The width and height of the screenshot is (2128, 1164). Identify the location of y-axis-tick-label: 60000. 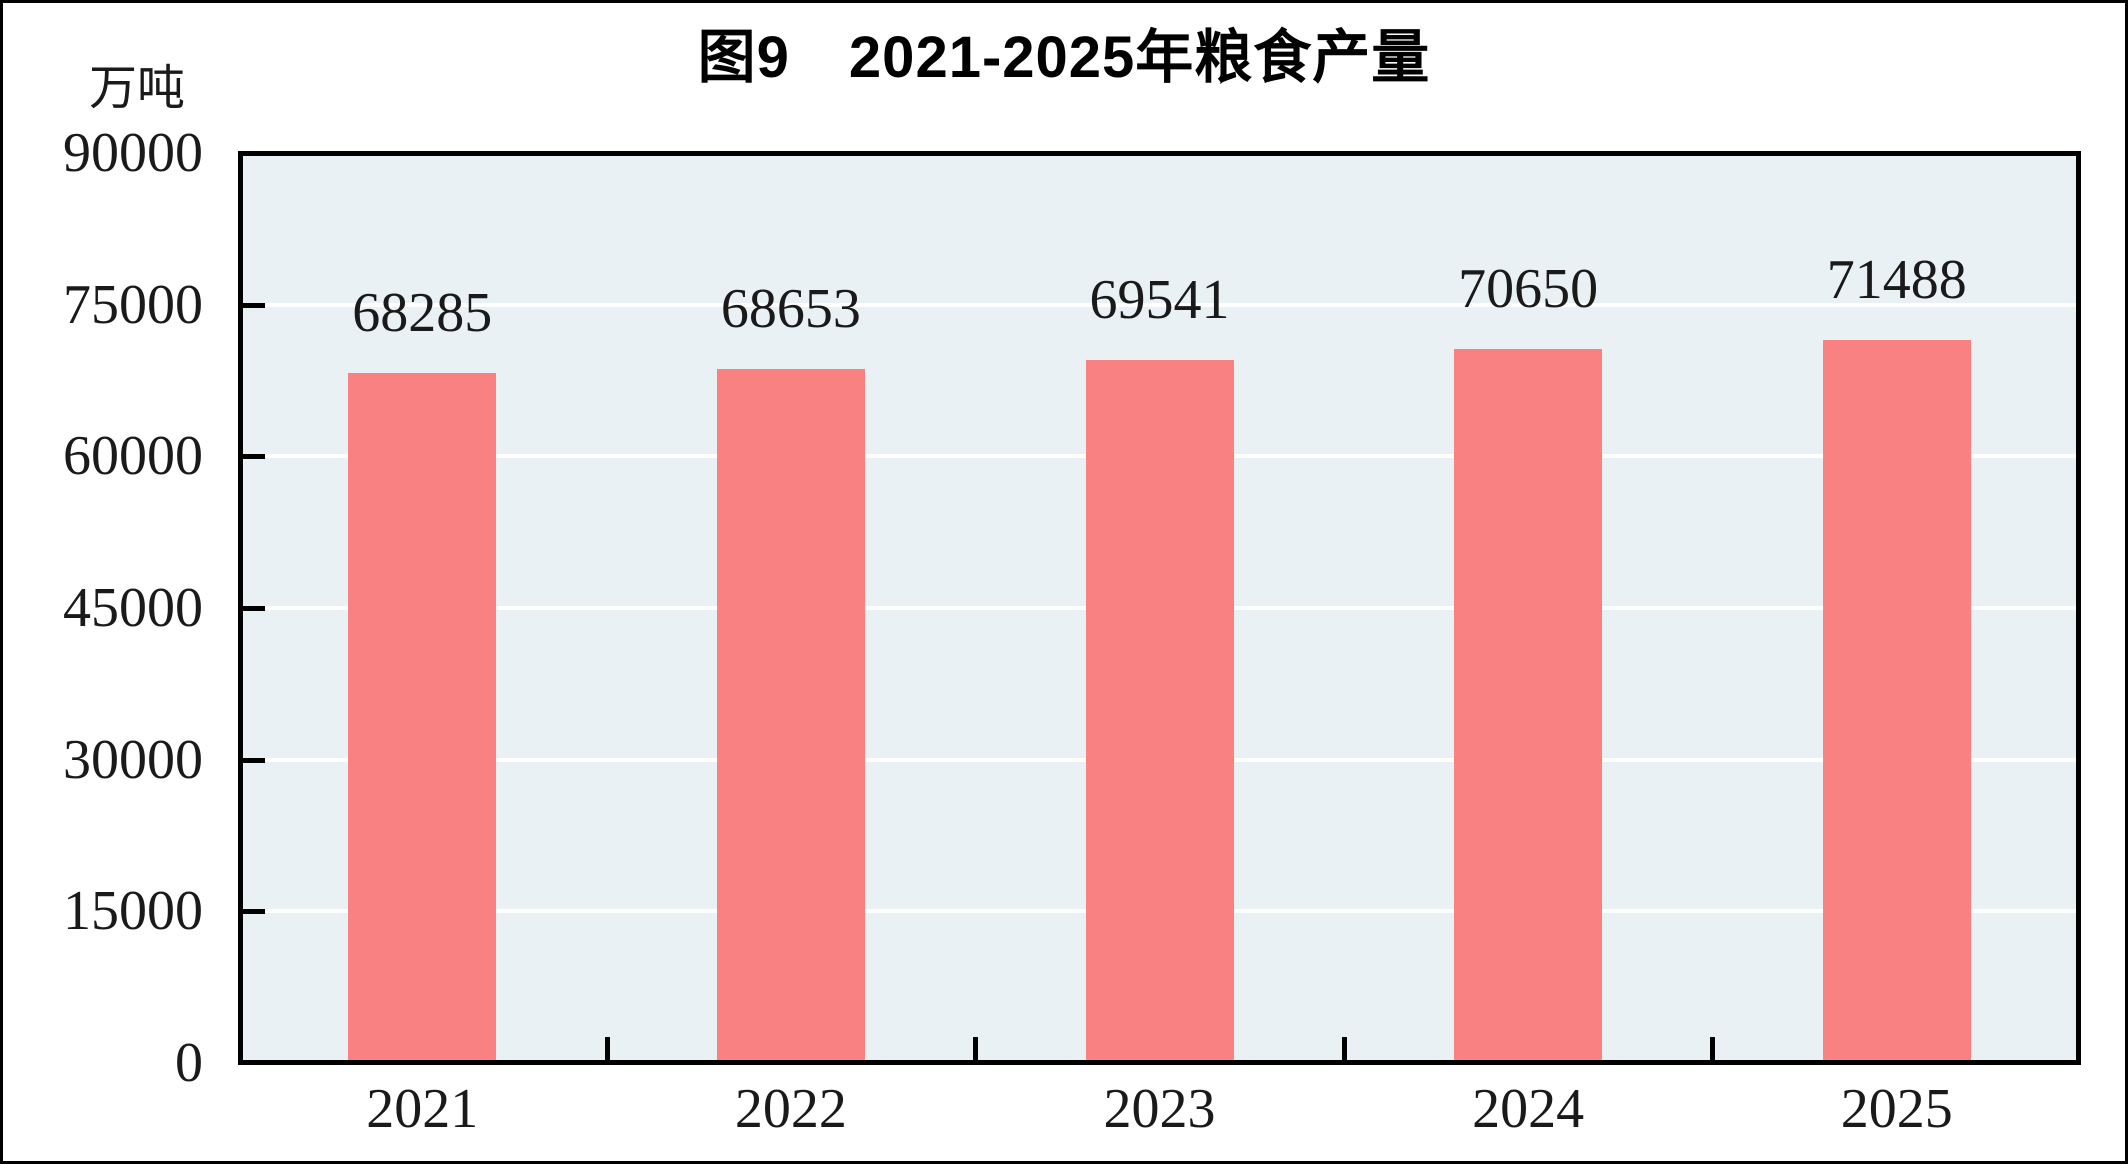
(133, 456).